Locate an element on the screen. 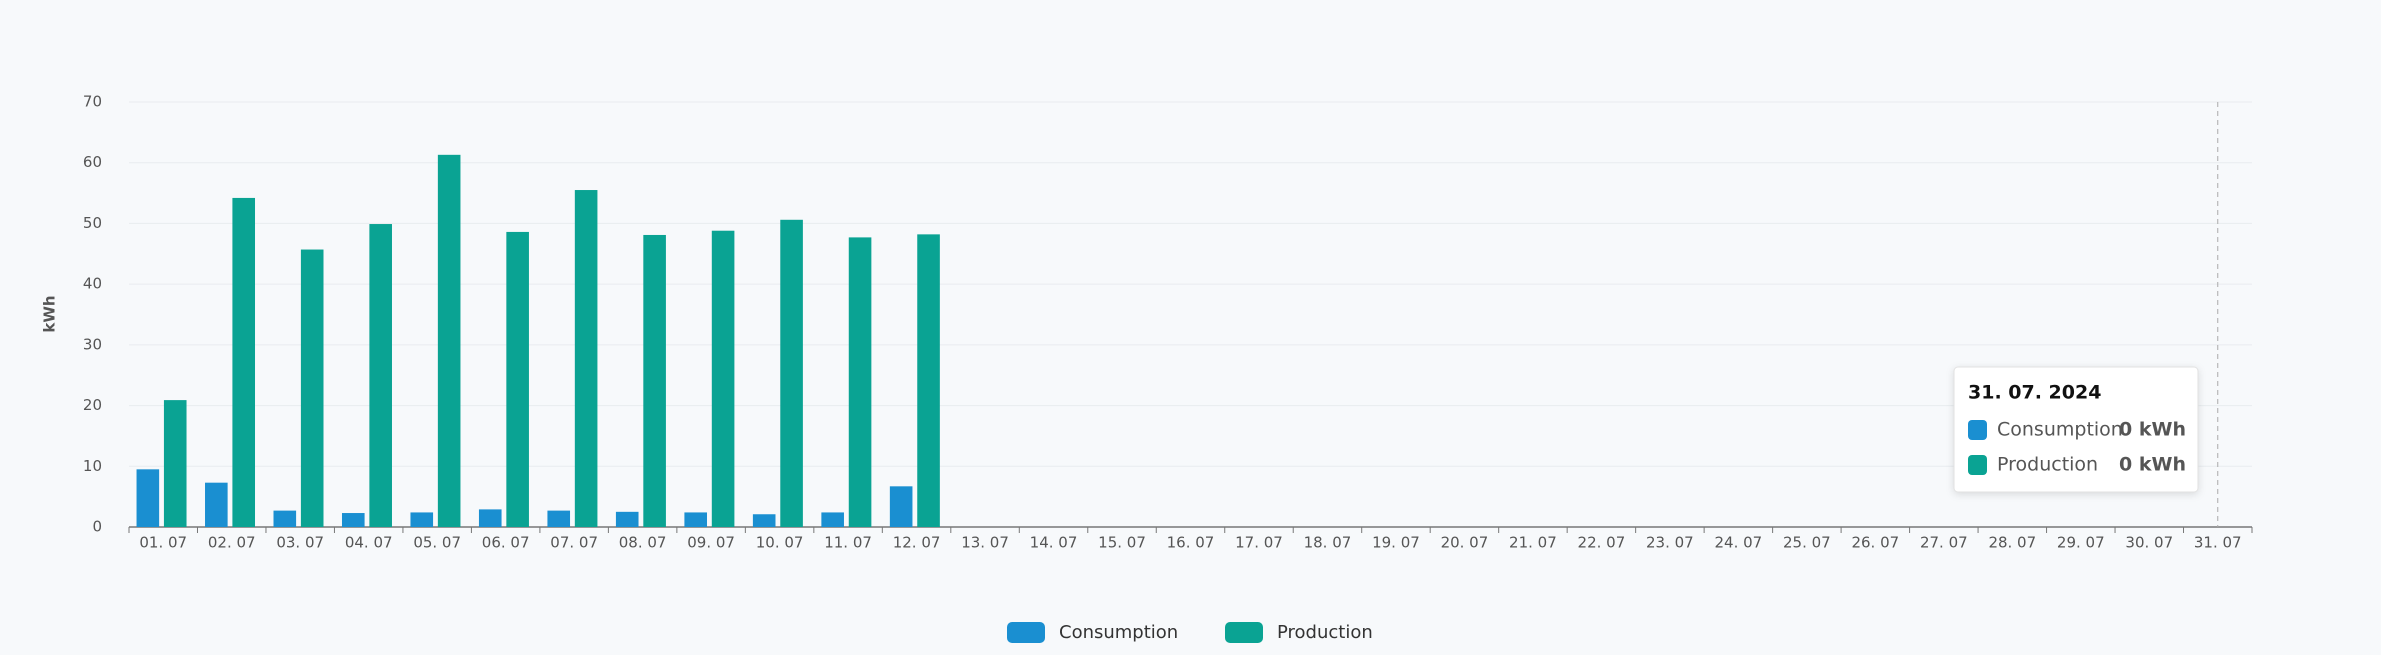 This screenshot has width=2381, height=655. x-tick-label: 17. 07 is located at coordinates (1259, 543).